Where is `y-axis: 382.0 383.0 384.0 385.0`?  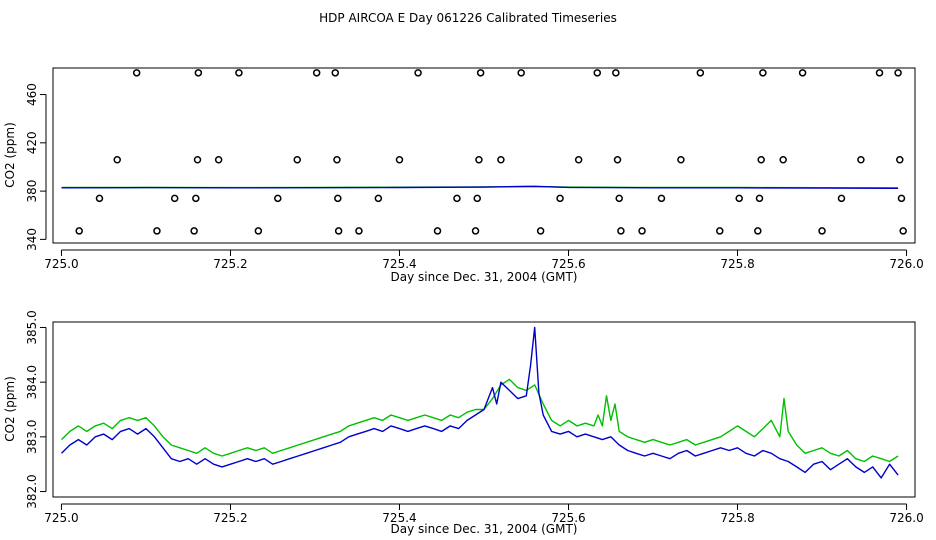
y-axis: 382.0 383.0 384.0 385.0 is located at coordinates (36, 409).